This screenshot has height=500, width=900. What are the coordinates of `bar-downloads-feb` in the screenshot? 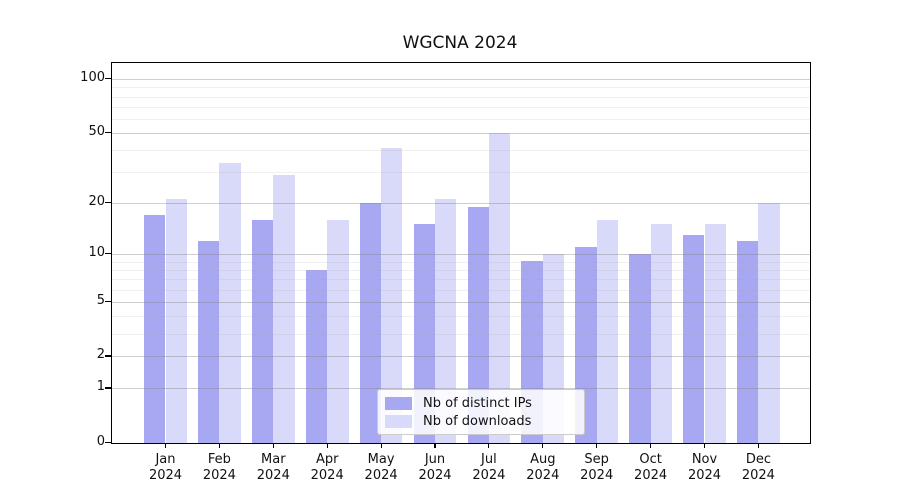 It's located at (230, 302).